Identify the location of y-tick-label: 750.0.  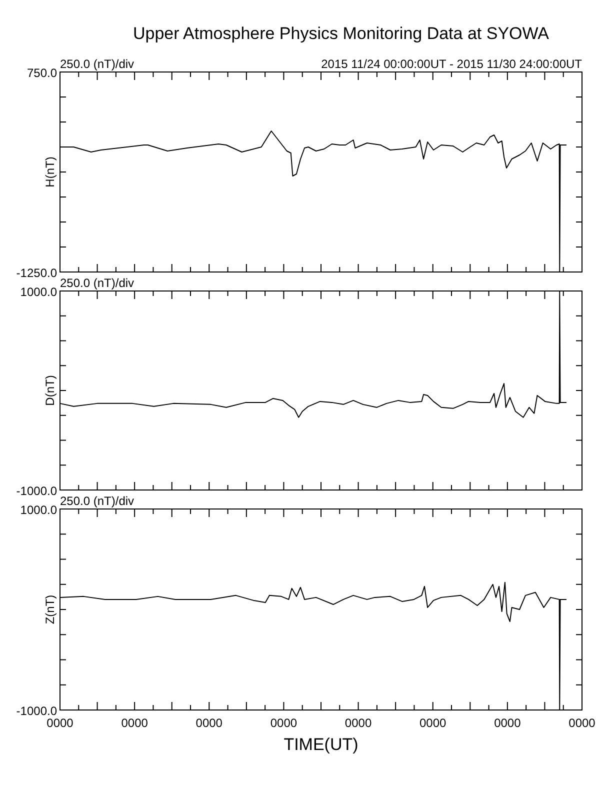
(42, 73).